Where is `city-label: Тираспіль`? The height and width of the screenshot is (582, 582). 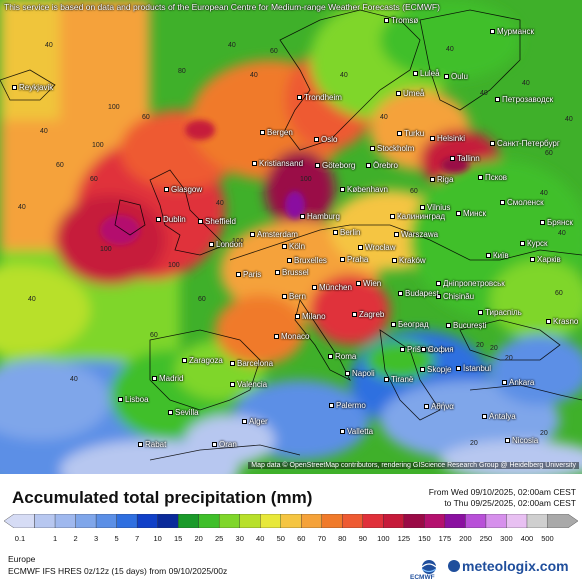 city-label: Тираспіль is located at coordinates (500, 313).